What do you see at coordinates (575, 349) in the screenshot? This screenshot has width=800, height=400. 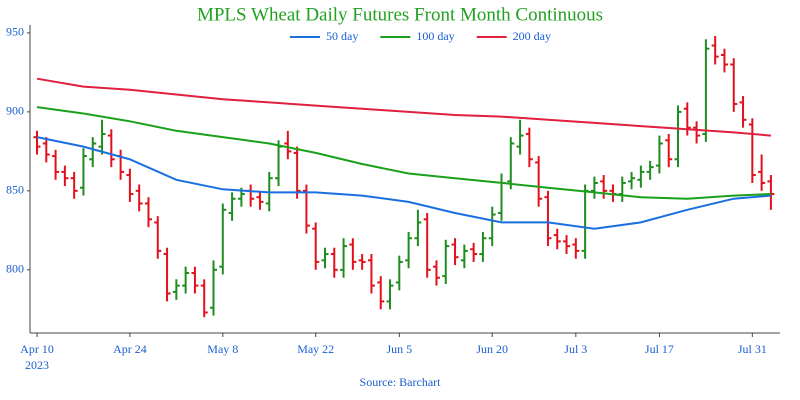 I see `x-tick-label: Jul 3` at bounding box center [575, 349].